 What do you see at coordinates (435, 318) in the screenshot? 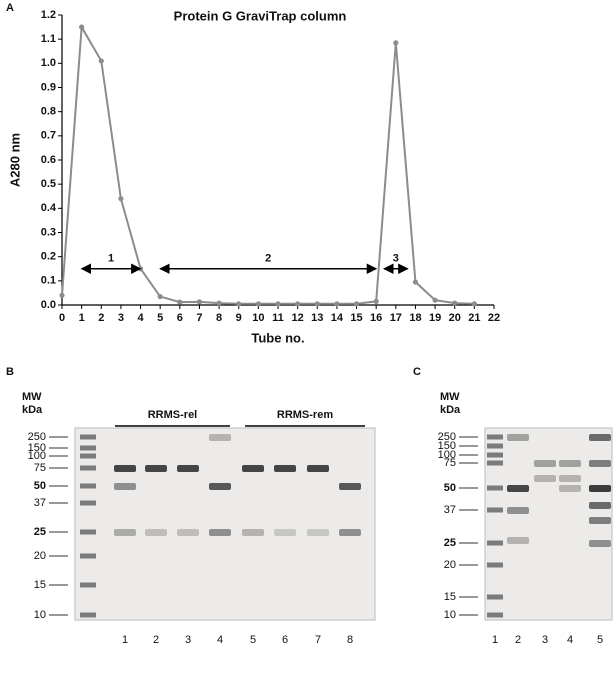
I see `x-tick-label: 19` at bounding box center [435, 318].